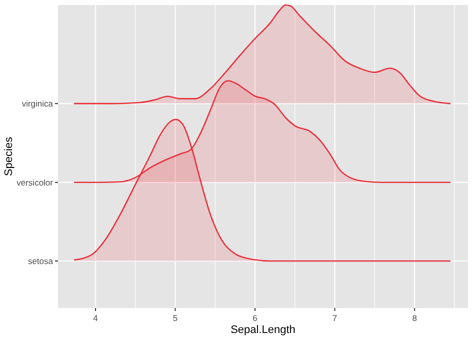 Image resolution: width=474 pixels, height=338 pixels. I want to click on x-axis-title: Sepal.Length, so click(263, 330).